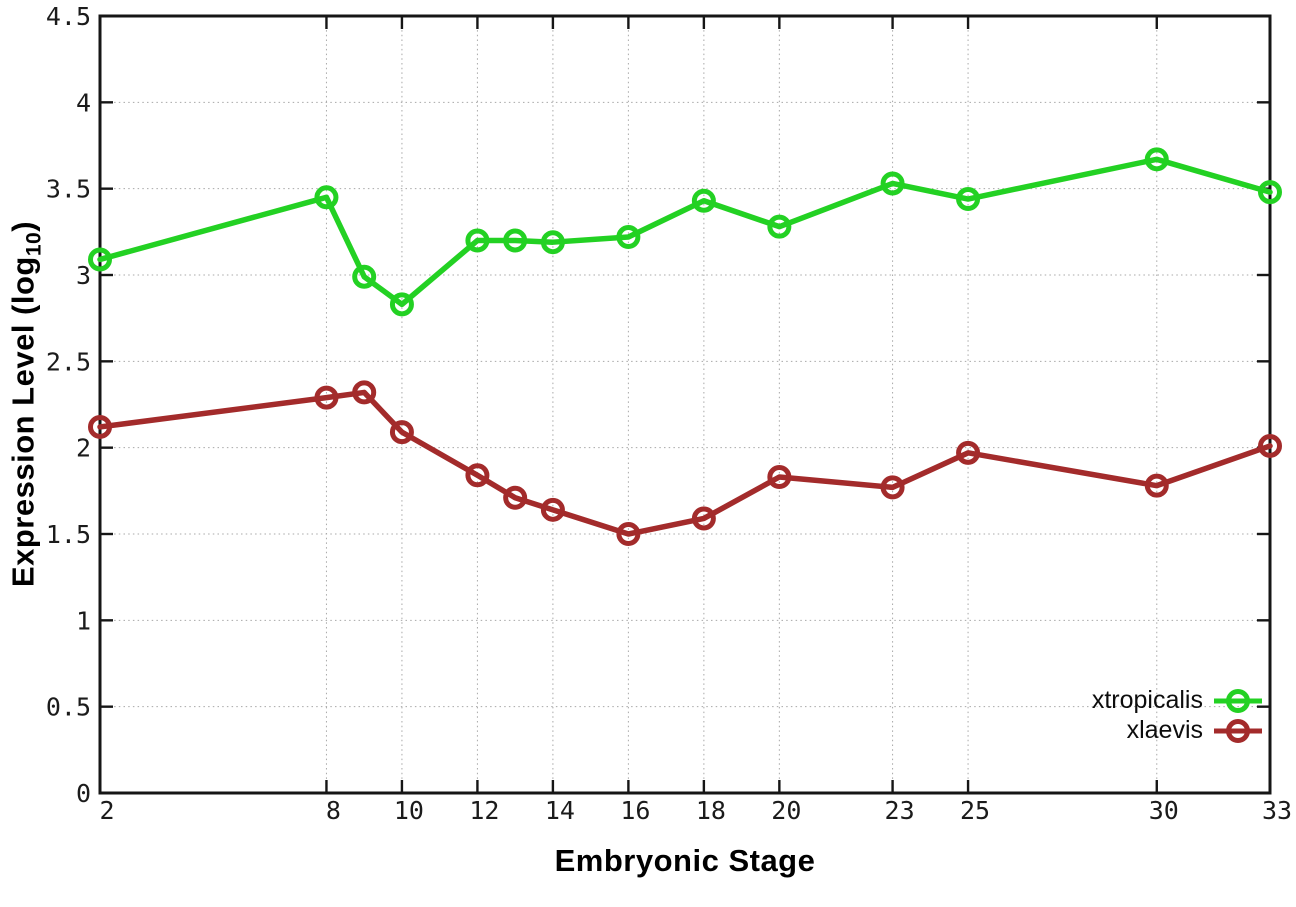  I want to click on y-tick-label: 1.5, so click(68, 534).